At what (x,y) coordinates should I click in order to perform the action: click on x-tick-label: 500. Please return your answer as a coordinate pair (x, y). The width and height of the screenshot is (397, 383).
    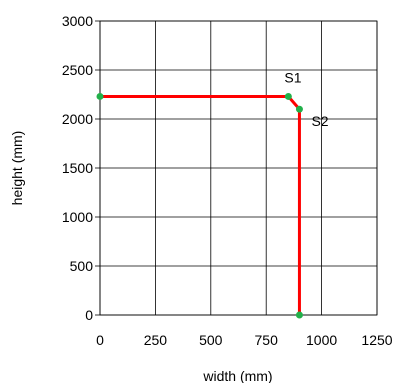
    Looking at the image, I should click on (211, 340).